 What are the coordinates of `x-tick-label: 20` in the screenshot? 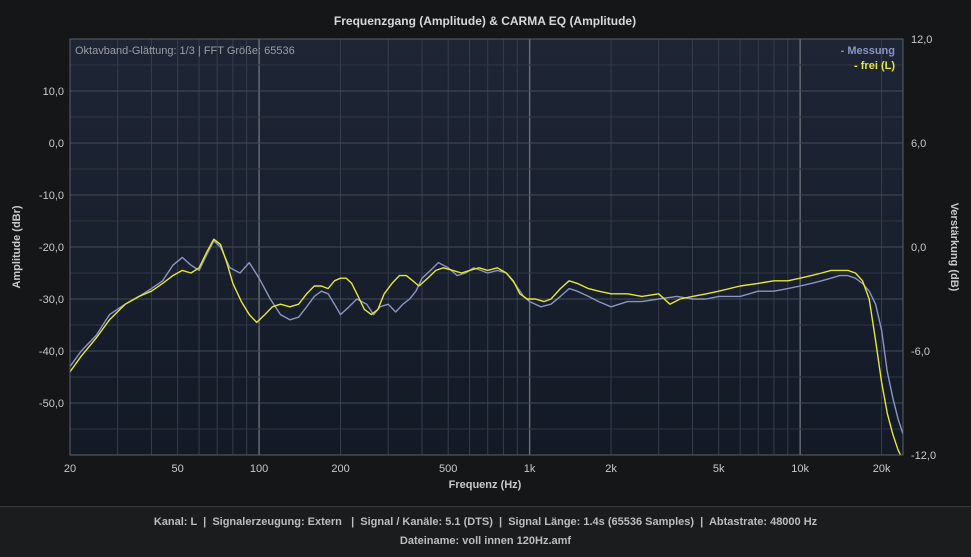 It's located at (70, 469).